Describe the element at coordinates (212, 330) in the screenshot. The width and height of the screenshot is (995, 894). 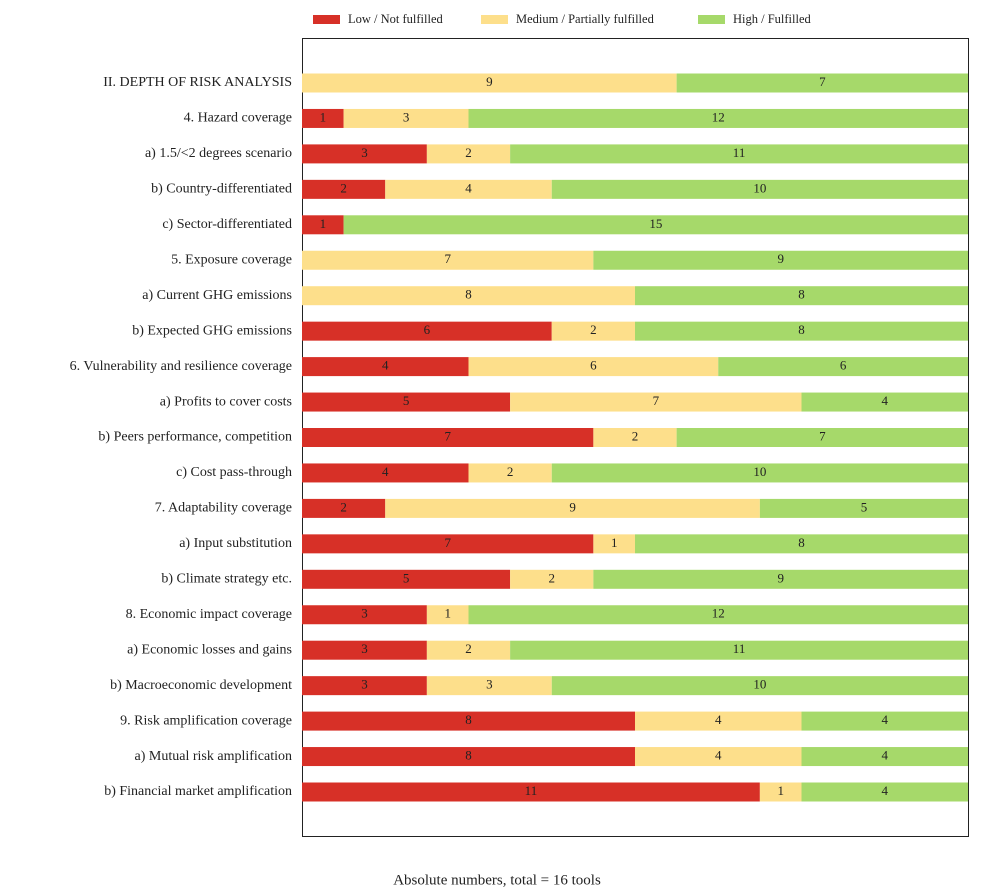
I see `y-tick-label: b) Expected GHG emissions` at that location.